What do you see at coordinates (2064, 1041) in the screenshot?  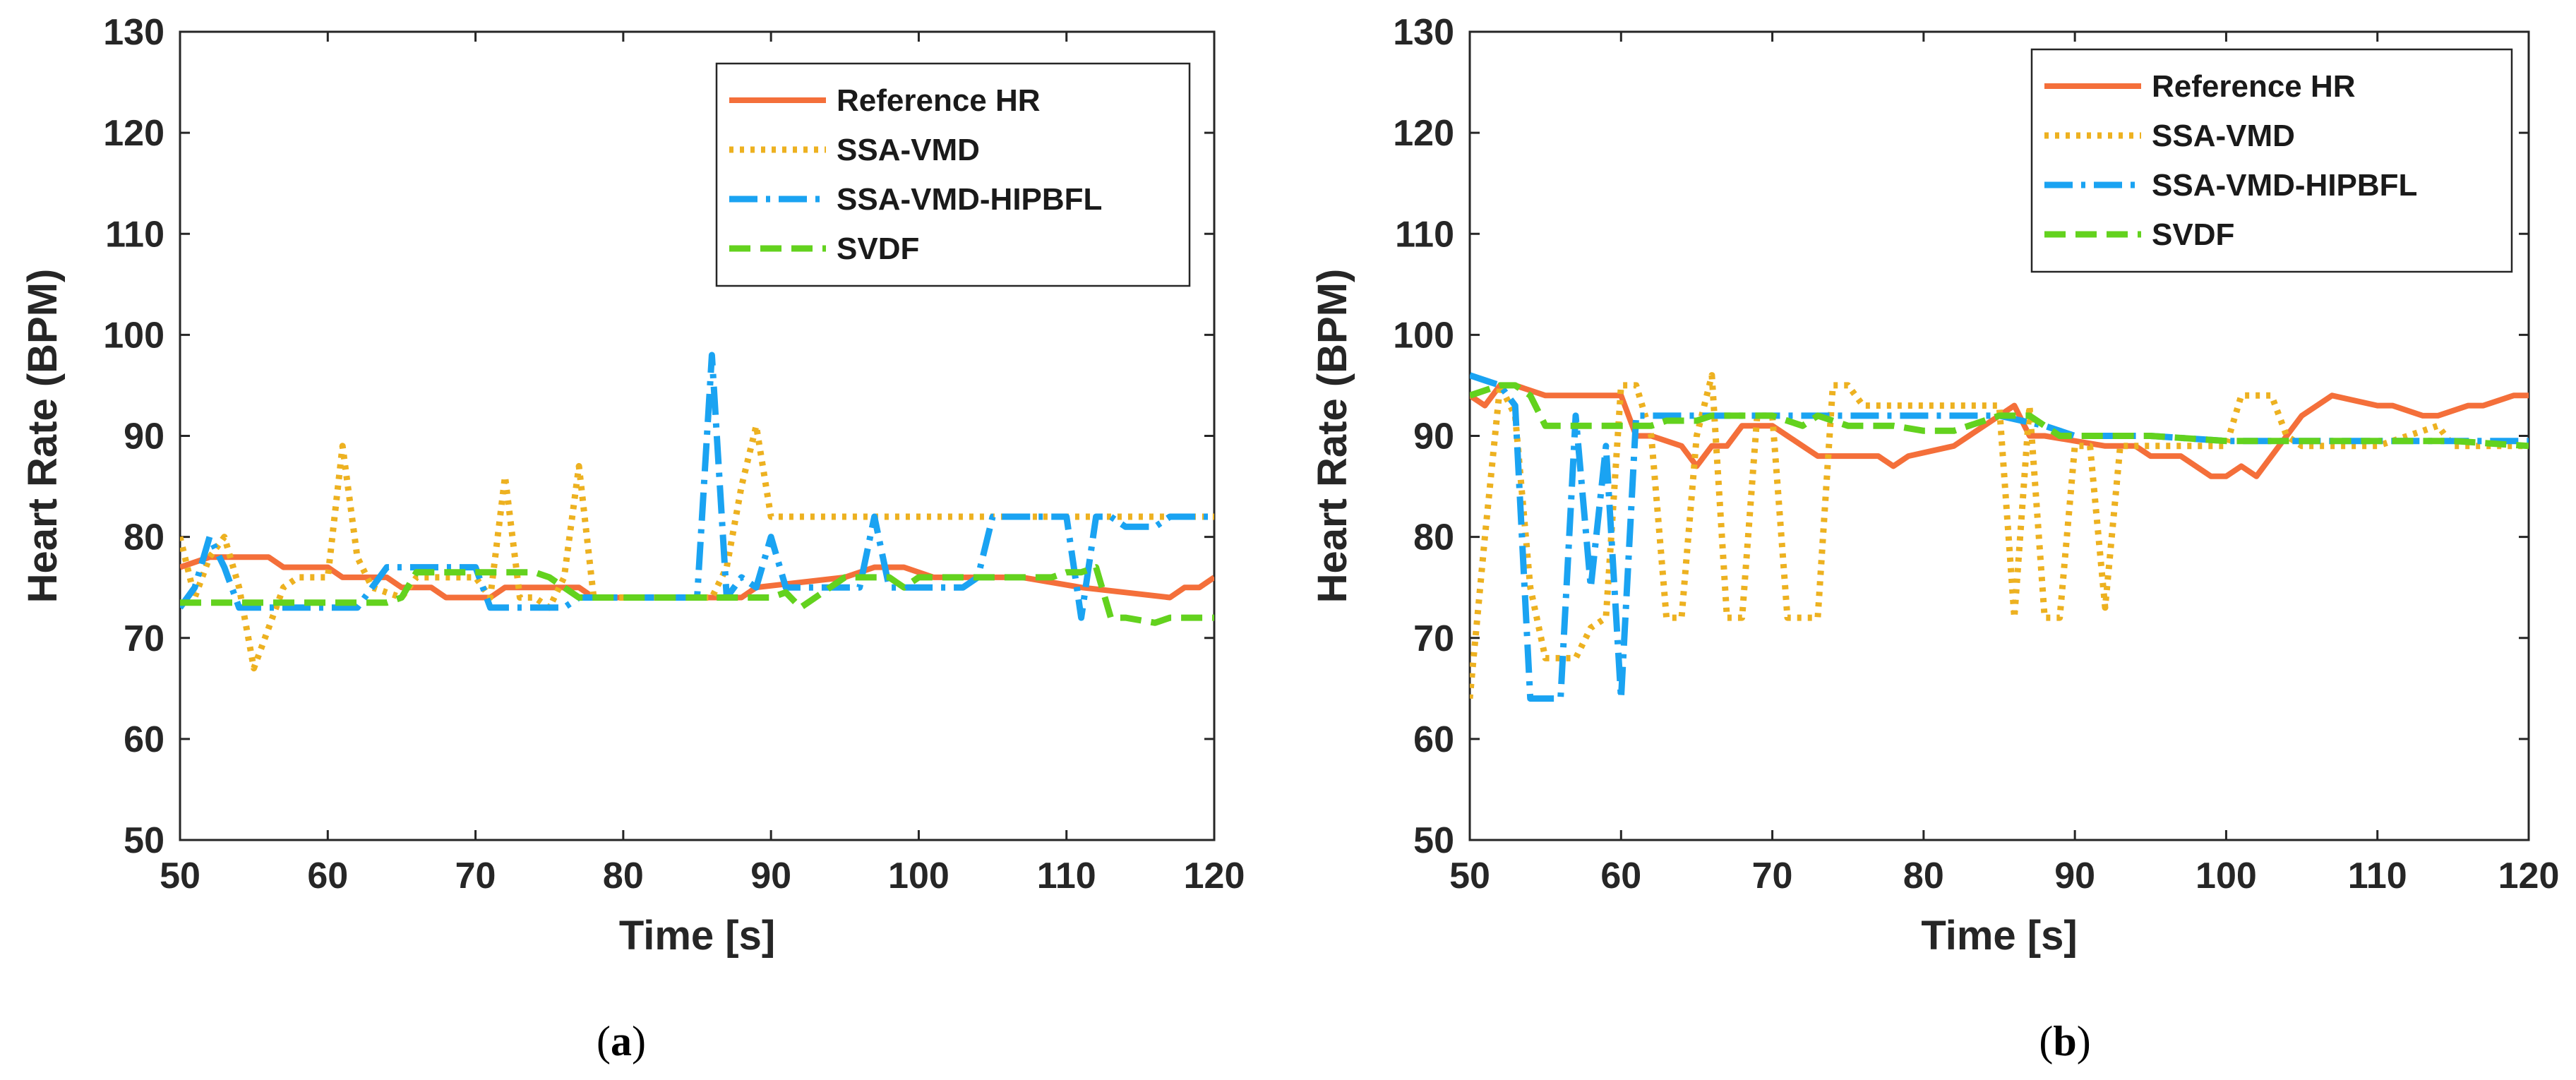 I see `subfigure-caption: (b)` at bounding box center [2064, 1041].